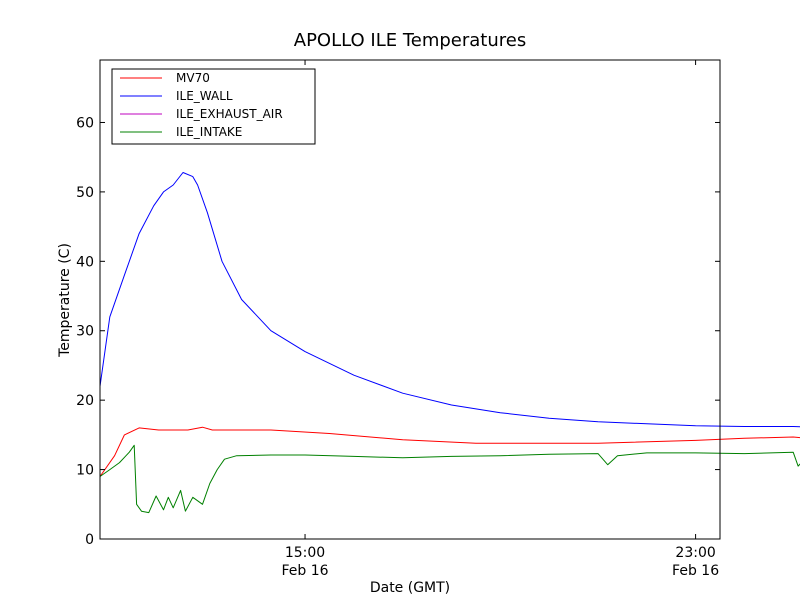  Describe the element at coordinates (85, 401) in the screenshot. I see `y-tick-label: 20` at that location.